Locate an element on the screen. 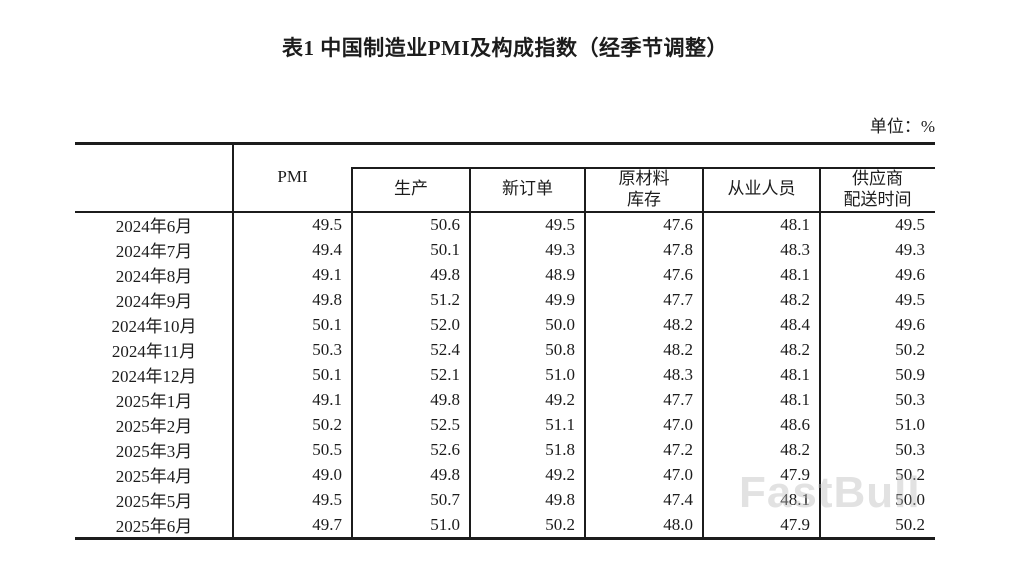 The image size is (1024, 564). table-row: 2024年7月 49.4 50.1 49.3 47.8 48.3 49.3 is located at coordinates (505, 249).